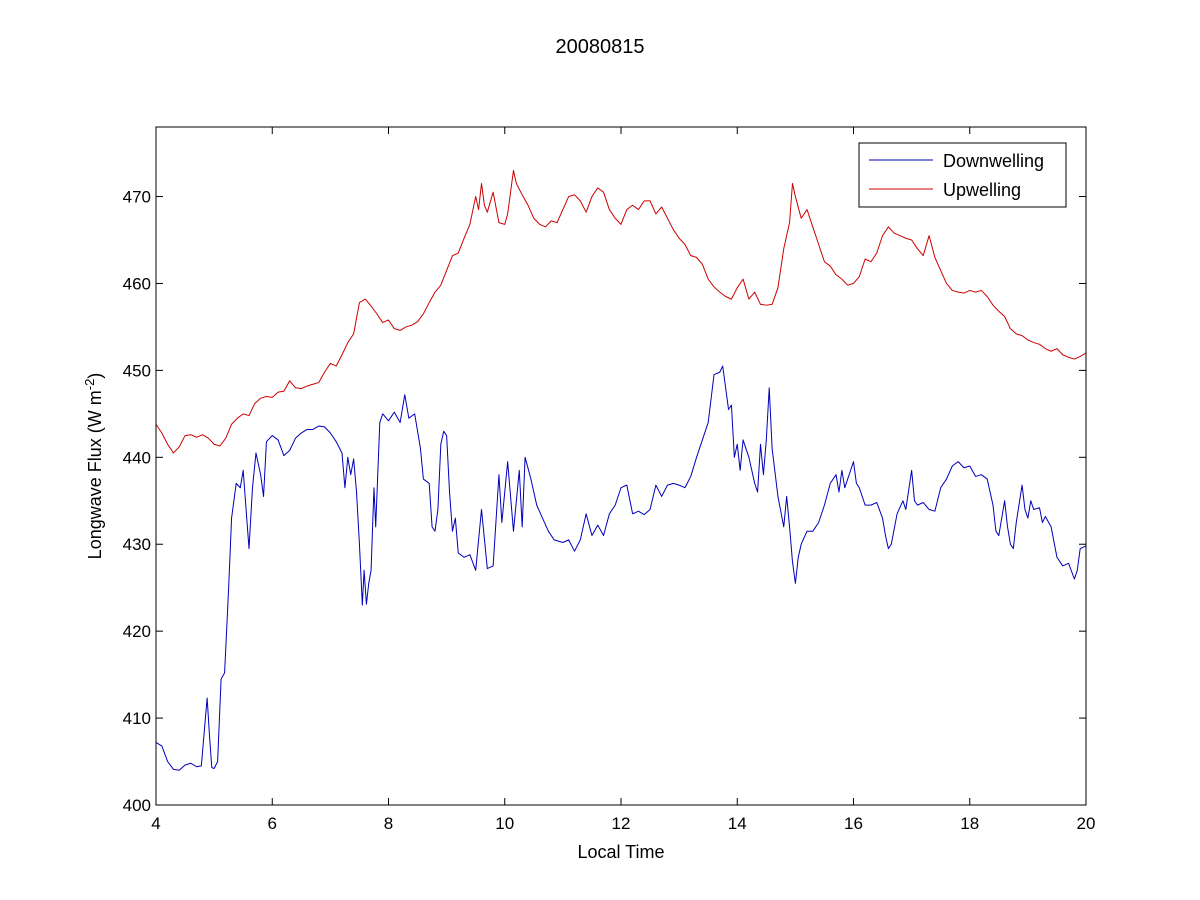  What do you see at coordinates (95, 376) in the screenshot?
I see `y-axis-label-close: )` at bounding box center [95, 376].